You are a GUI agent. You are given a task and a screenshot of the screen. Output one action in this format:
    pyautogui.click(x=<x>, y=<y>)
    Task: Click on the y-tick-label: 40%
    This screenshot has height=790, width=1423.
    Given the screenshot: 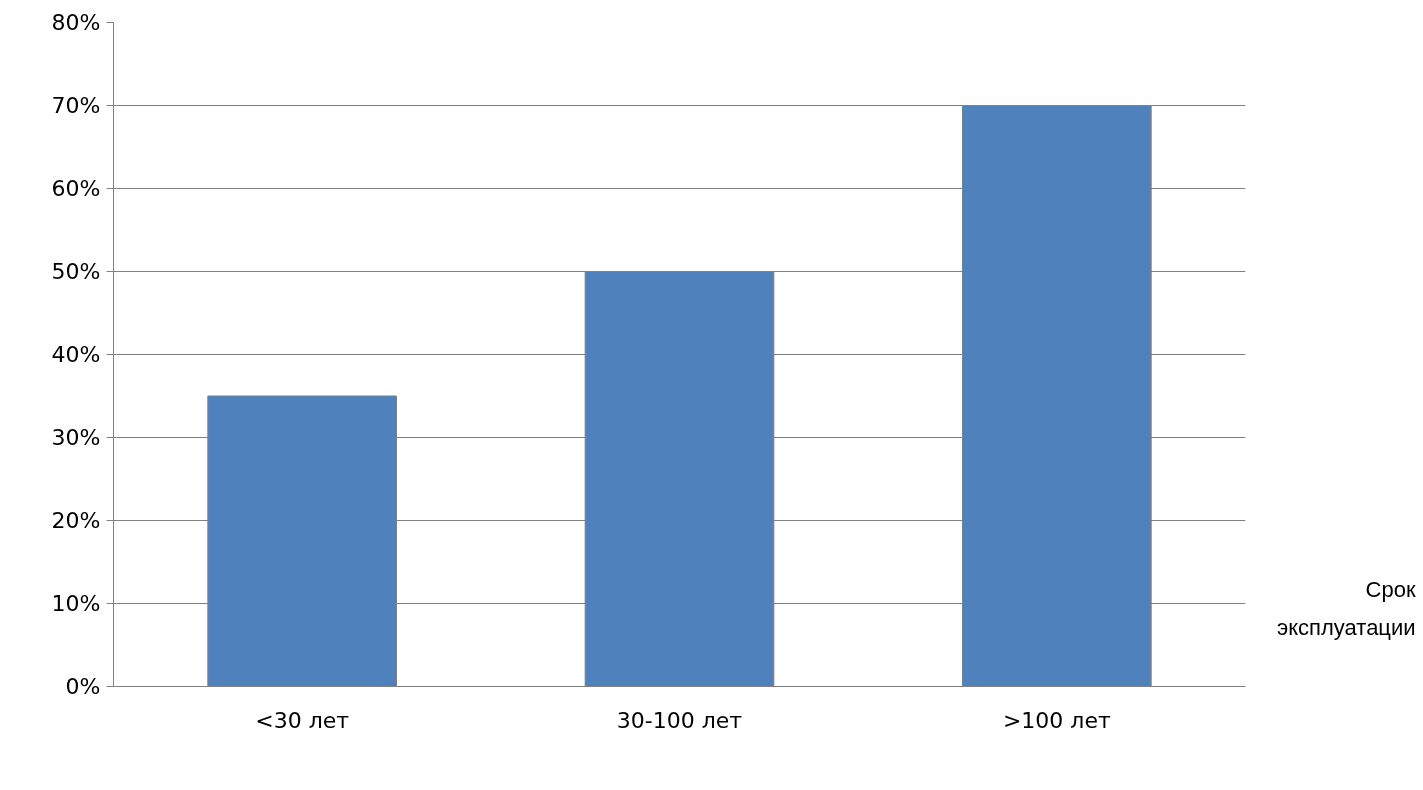 What is the action you would take?
    pyautogui.click(x=76, y=354)
    